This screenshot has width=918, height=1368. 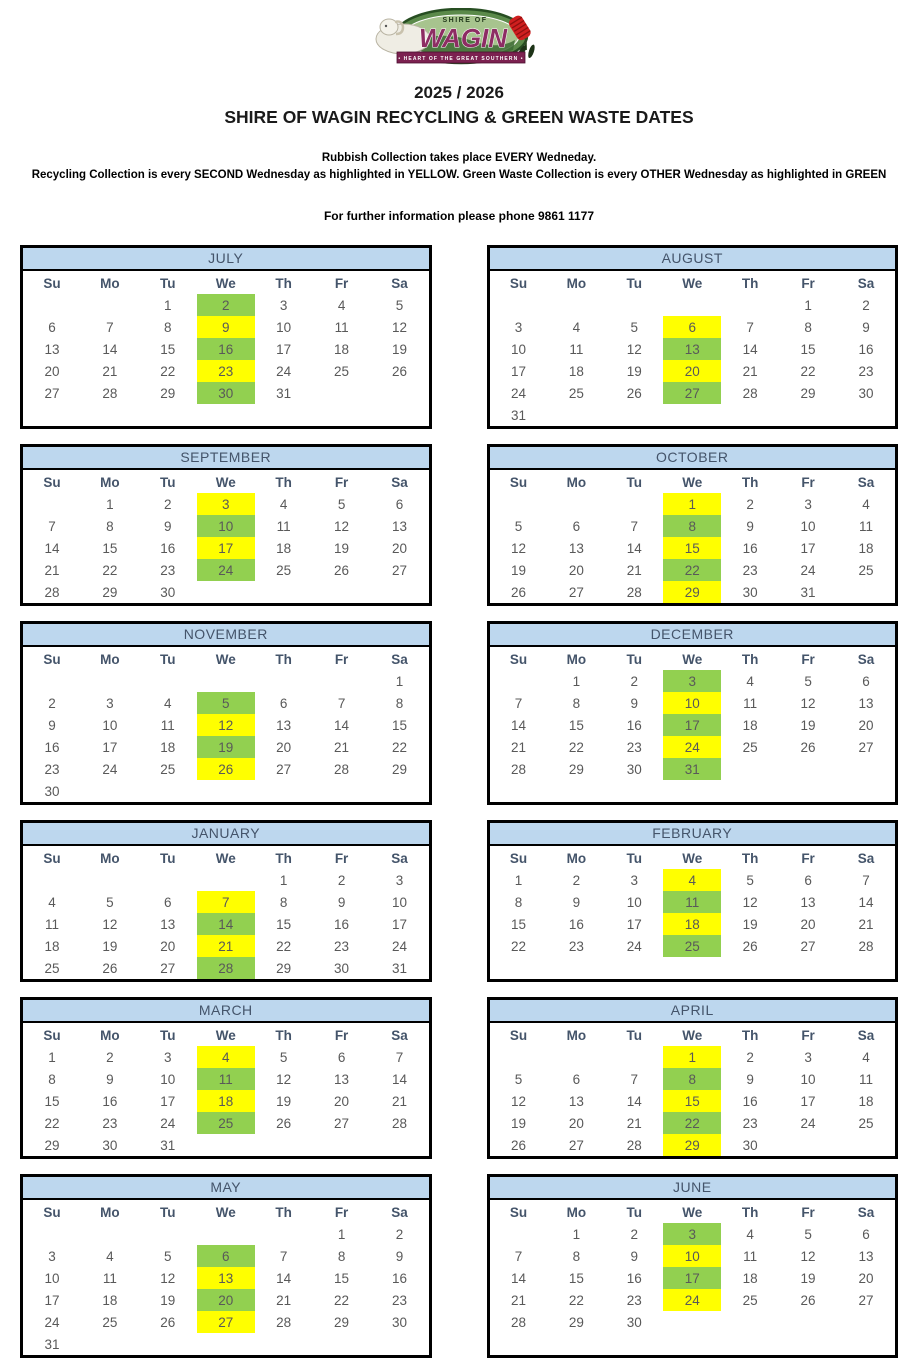 What do you see at coordinates (576, 1234) in the screenshot?
I see `day-cell: 1` at bounding box center [576, 1234].